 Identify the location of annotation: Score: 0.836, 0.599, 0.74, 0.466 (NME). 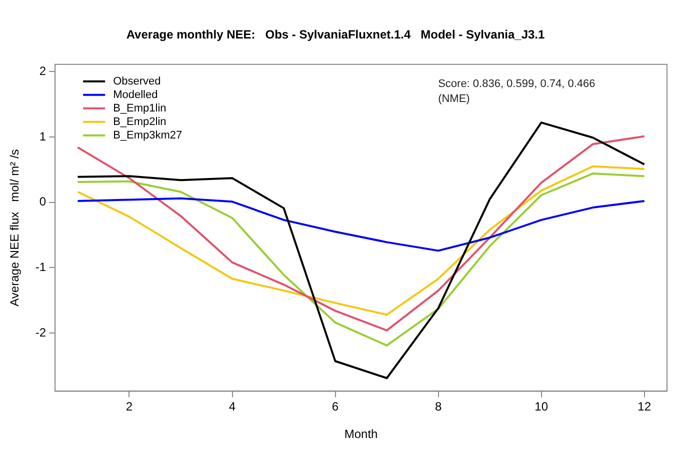
(517, 91).